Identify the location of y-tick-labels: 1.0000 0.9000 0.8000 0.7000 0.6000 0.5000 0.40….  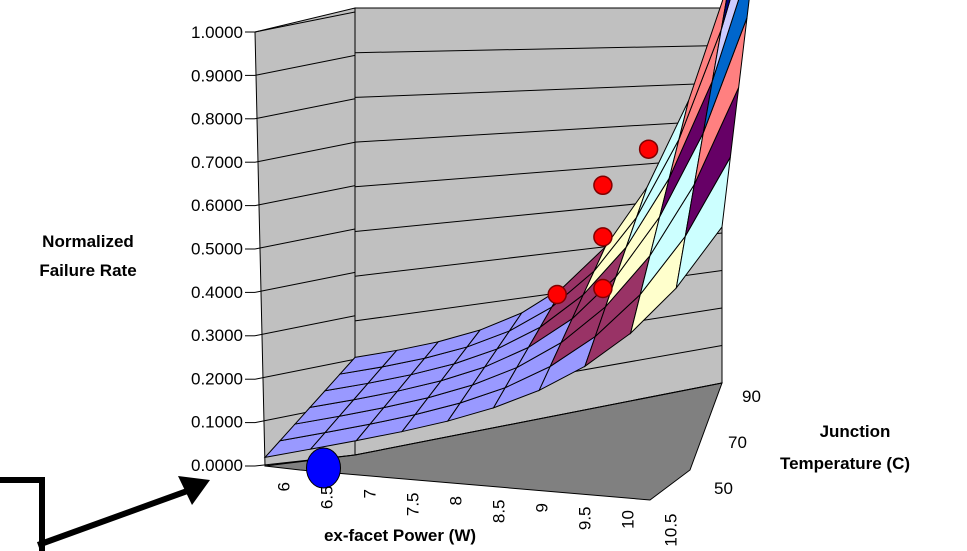
(217, 249).